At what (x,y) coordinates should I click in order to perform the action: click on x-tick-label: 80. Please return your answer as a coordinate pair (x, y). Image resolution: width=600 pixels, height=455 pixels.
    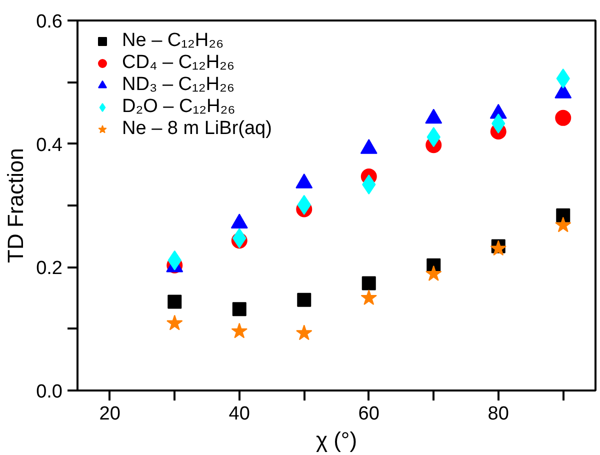
    Looking at the image, I should click on (498, 414).